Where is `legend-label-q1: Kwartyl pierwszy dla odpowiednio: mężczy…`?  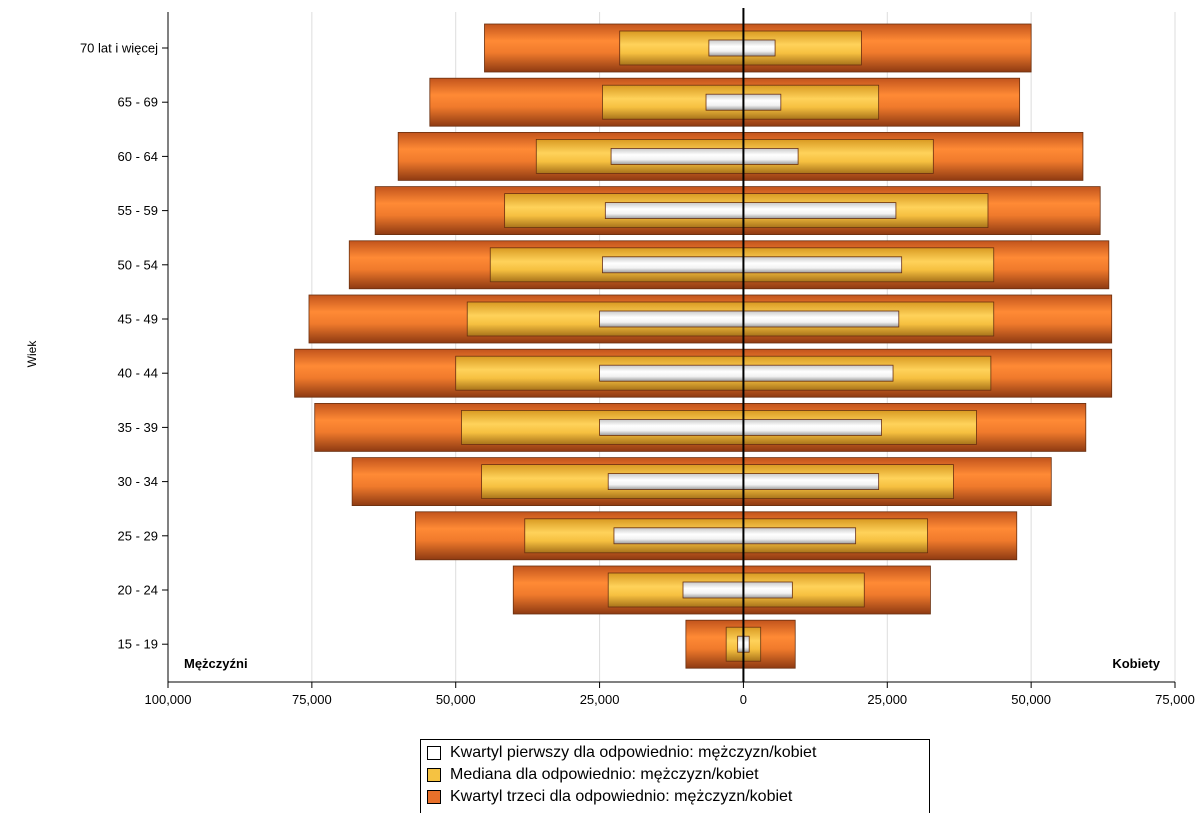
legend-label-q1: Kwartyl pierwszy dla odpowiednio: mężczy… is located at coordinates (633, 752).